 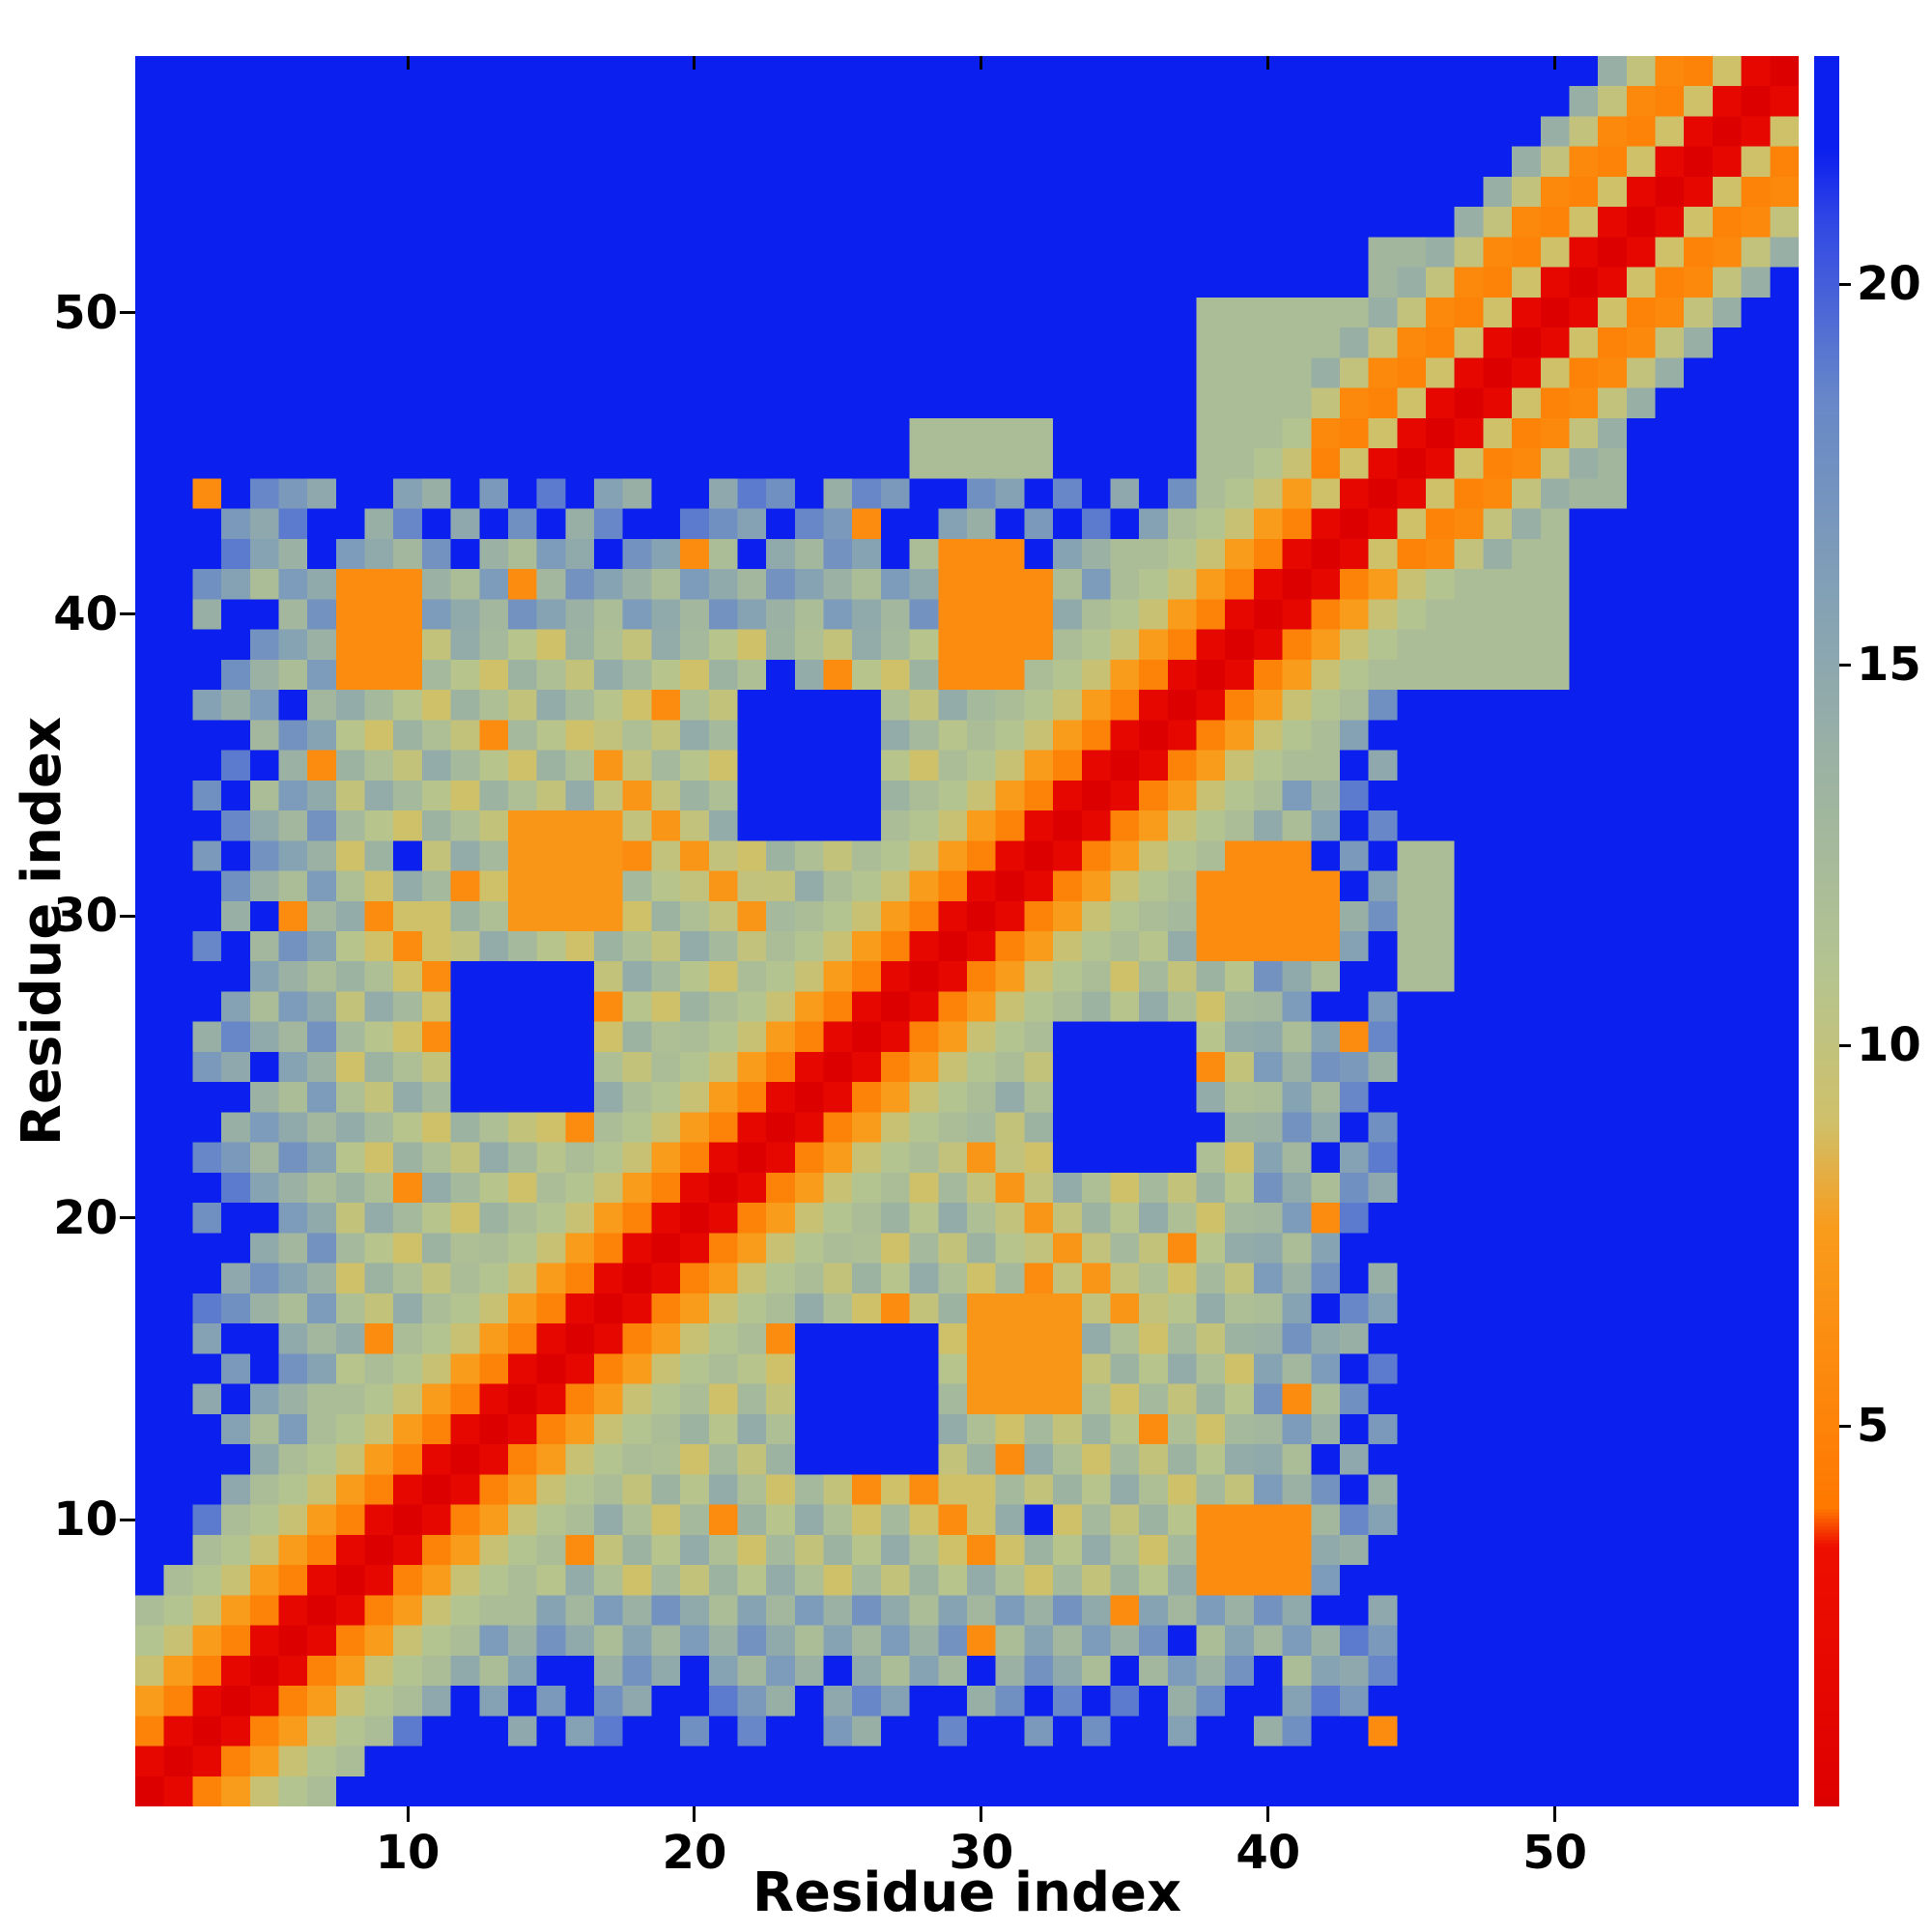 I want to click on x-tick-label: 40, so click(x=1268, y=1853).